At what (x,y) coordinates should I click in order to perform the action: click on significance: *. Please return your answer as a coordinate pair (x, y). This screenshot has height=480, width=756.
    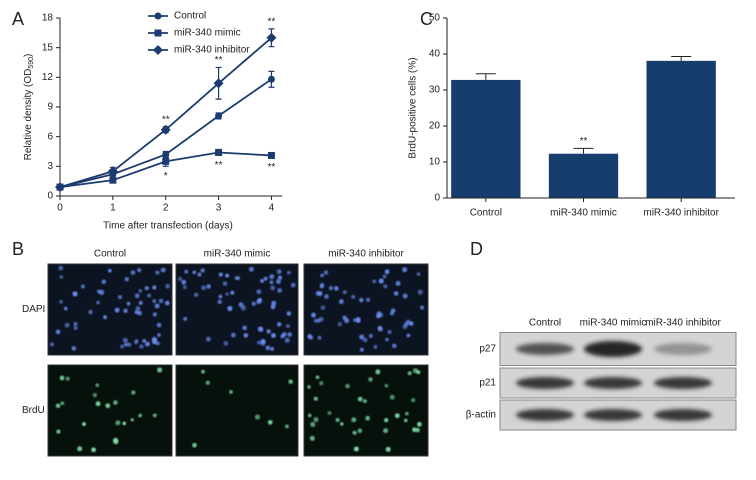
    Looking at the image, I should click on (166, 176).